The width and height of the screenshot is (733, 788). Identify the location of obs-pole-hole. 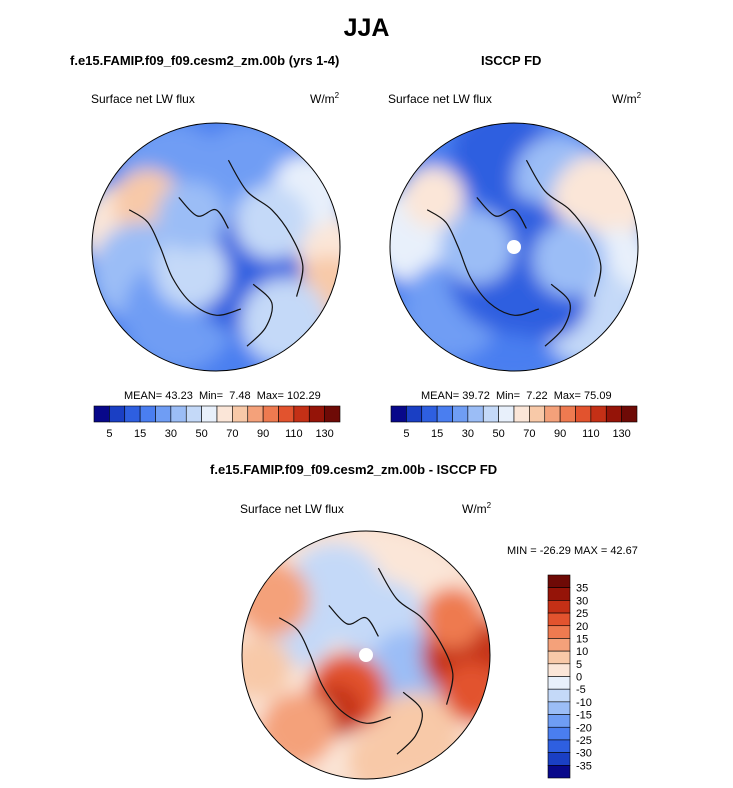
(514, 247).